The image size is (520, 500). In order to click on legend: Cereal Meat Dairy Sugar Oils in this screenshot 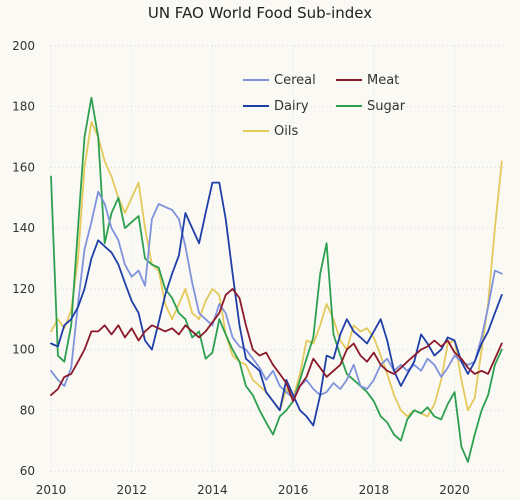, I will do `click(324, 106)`.